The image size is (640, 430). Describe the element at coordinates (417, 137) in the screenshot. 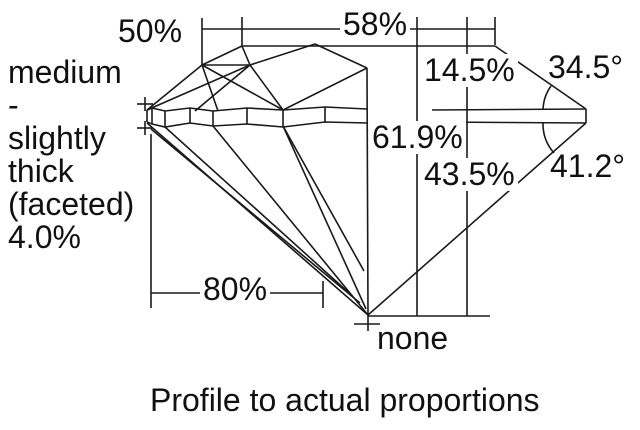

I see `total-depth-label: 61.9%` at that location.